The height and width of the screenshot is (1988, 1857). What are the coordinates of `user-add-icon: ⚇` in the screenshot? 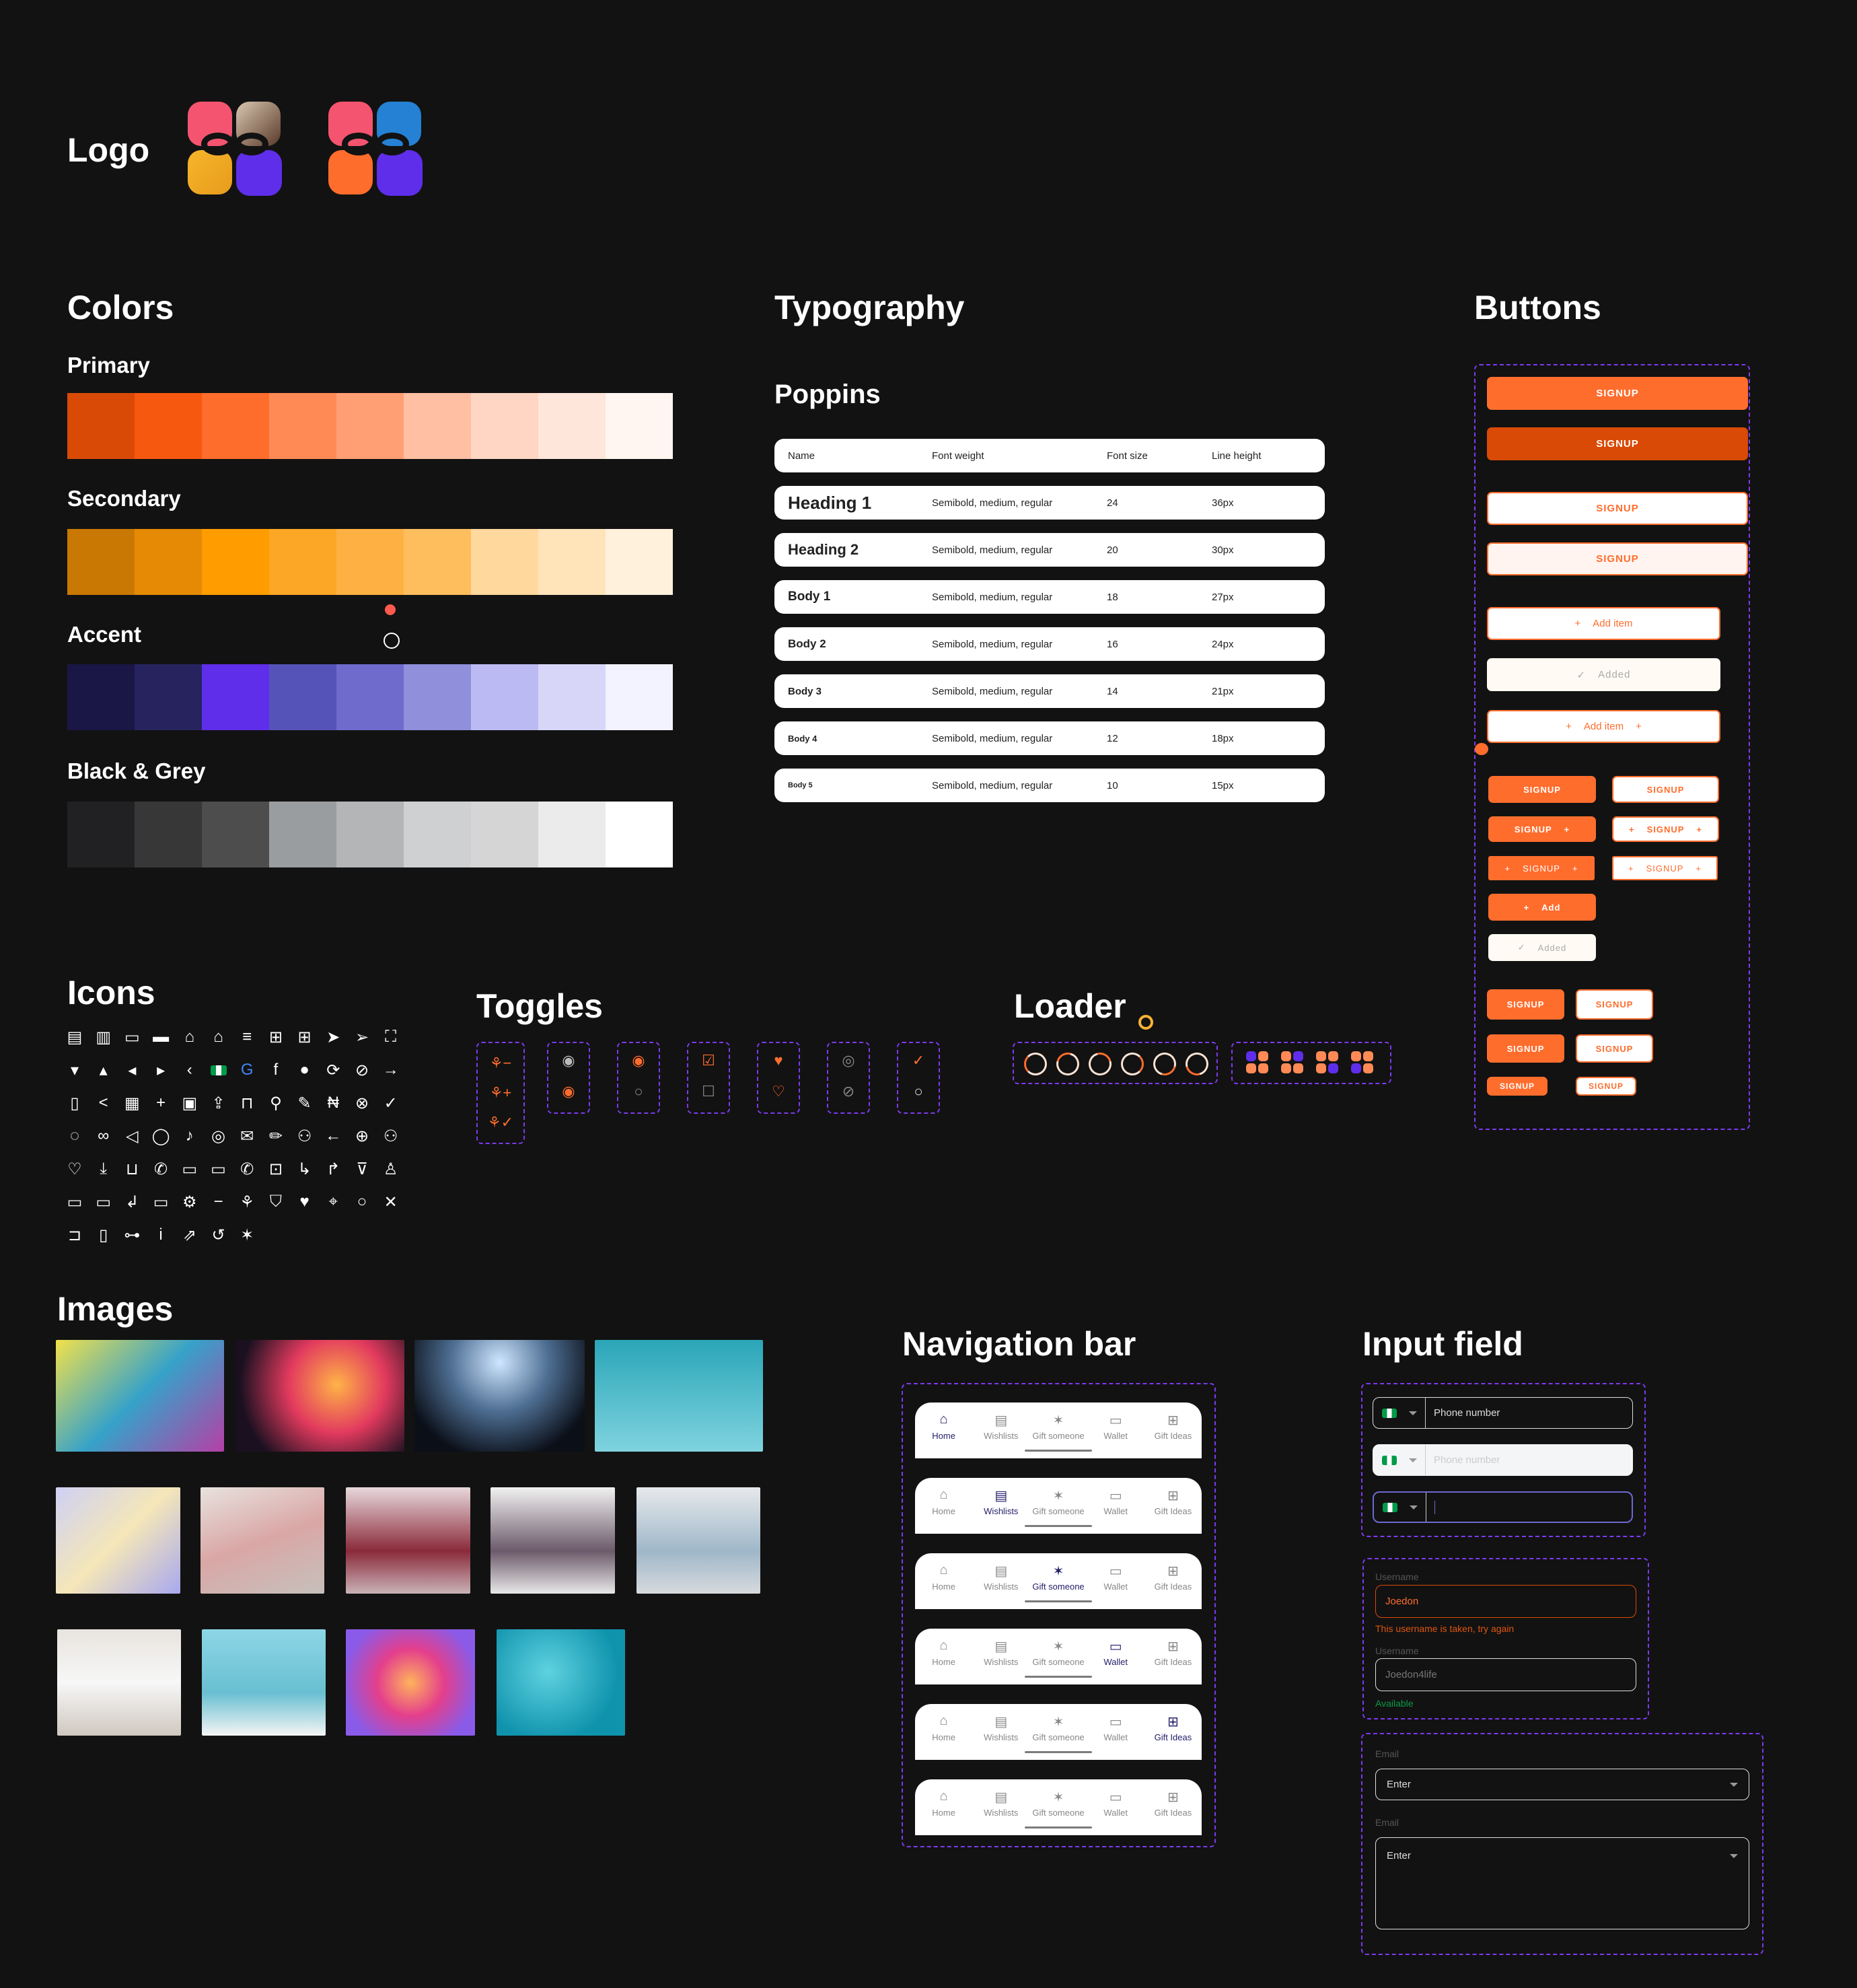 It's located at (304, 1136).